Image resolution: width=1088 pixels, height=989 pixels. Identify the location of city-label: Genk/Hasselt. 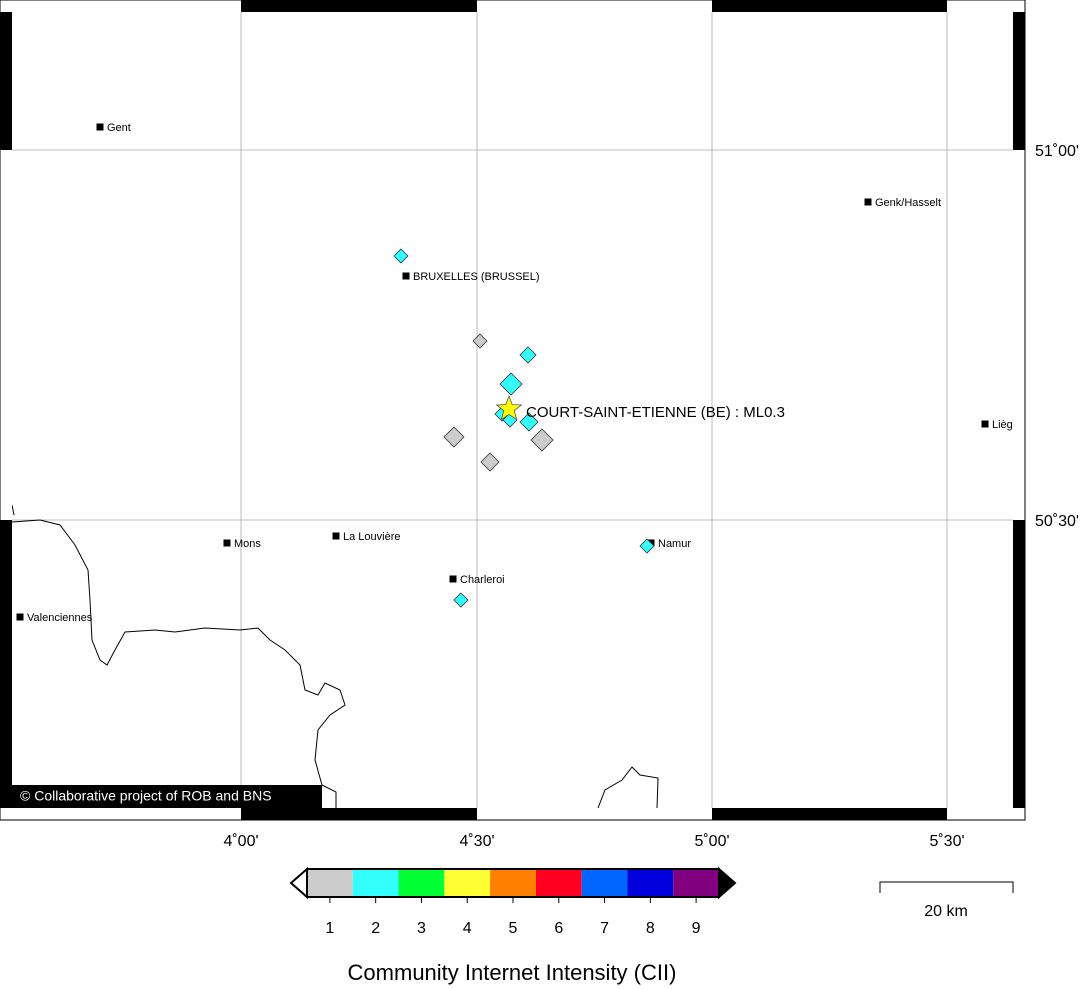
(908, 203).